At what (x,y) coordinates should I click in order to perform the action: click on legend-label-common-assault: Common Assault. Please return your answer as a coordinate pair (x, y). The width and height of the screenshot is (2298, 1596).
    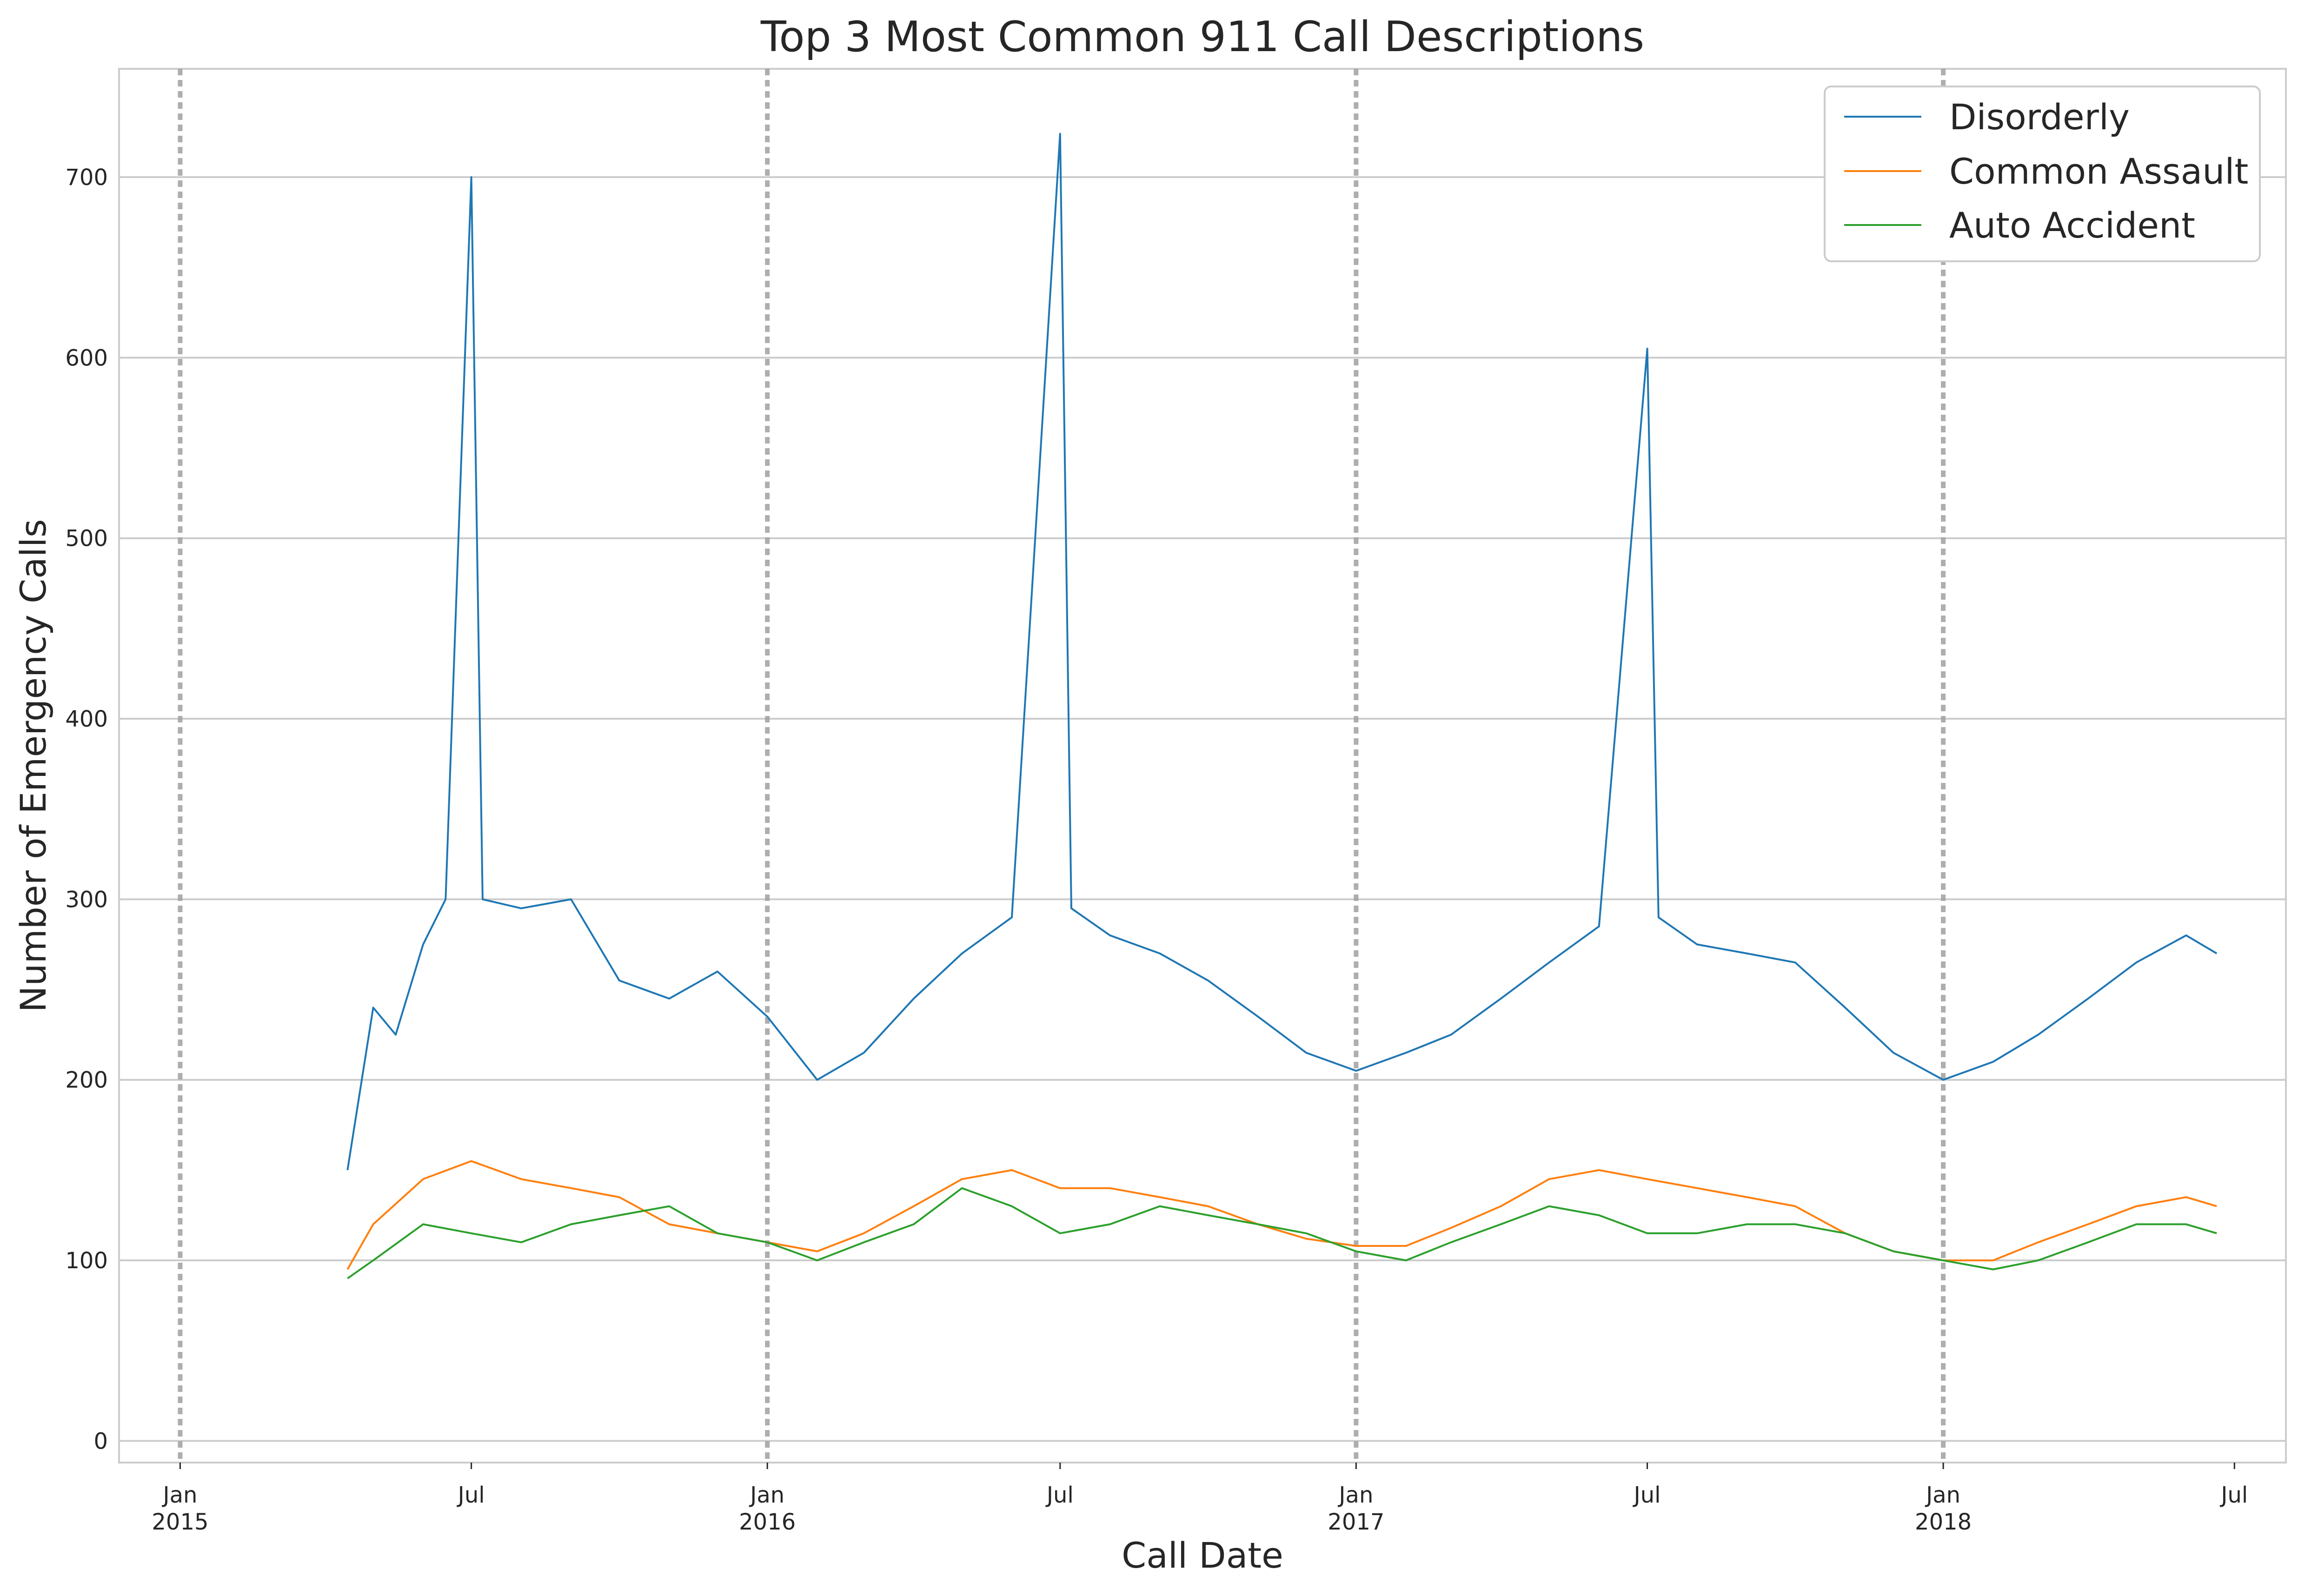
    Looking at the image, I should click on (2098, 172).